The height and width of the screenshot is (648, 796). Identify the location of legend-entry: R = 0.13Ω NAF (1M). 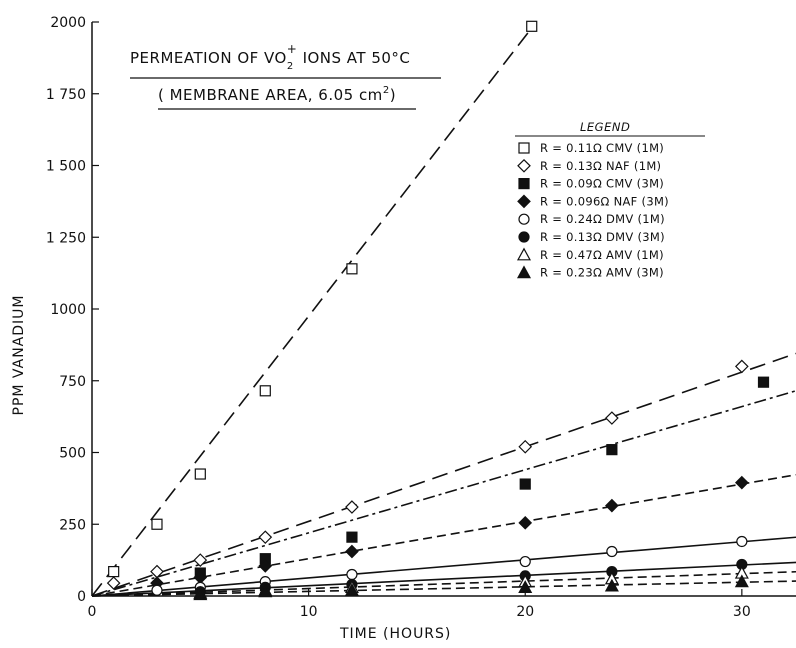
(589, 165).